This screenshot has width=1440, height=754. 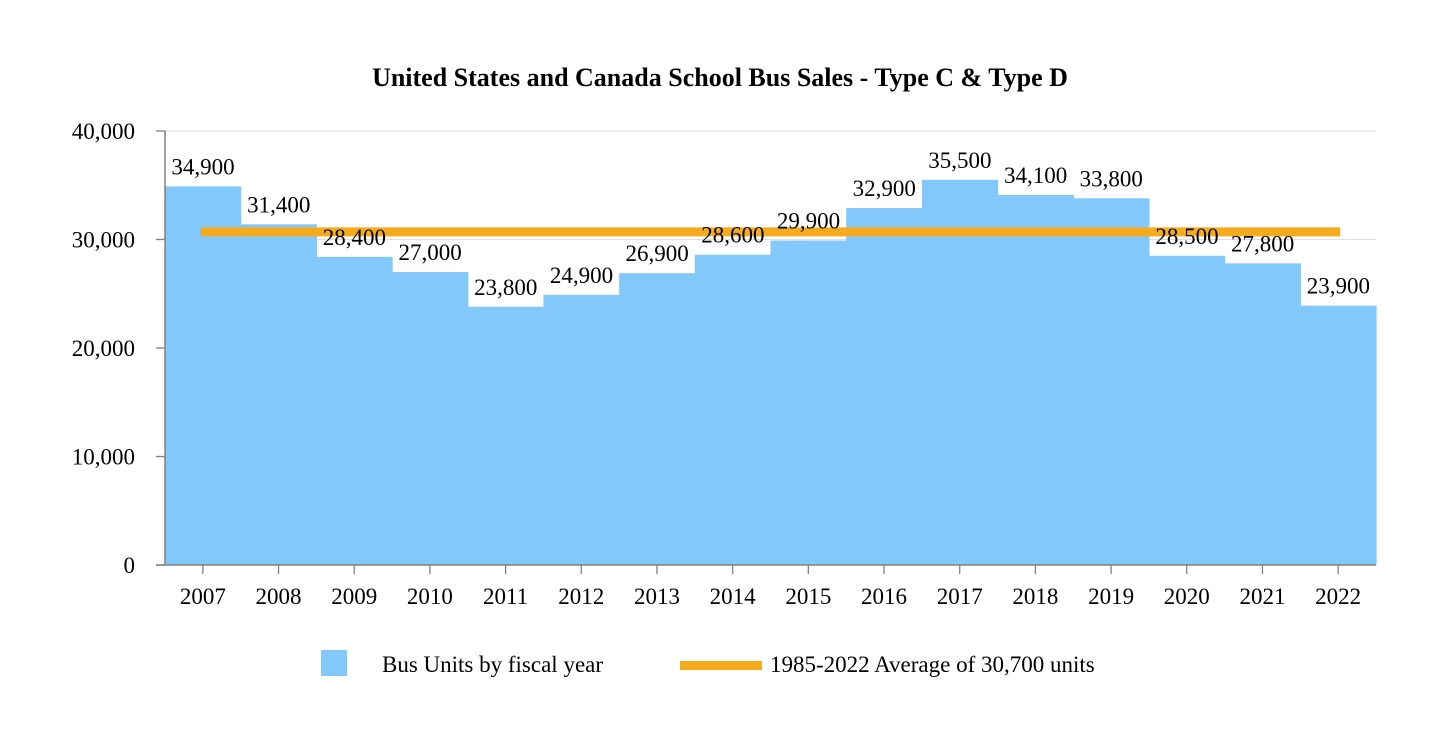 What do you see at coordinates (1262, 414) in the screenshot?
I see `bar-2021` at bounding box center [1262, 414].